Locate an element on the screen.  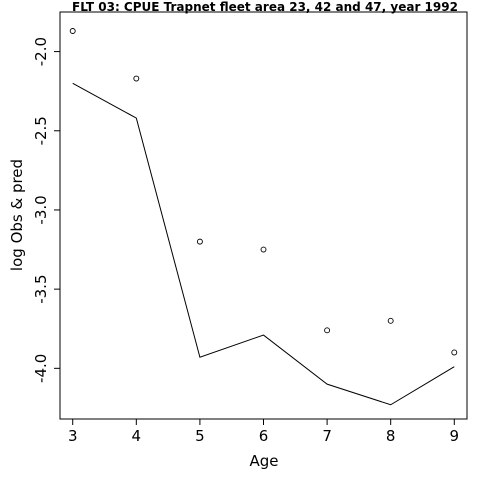
y-axis-title: log Obs & pred is located at coordinates (17, 215).